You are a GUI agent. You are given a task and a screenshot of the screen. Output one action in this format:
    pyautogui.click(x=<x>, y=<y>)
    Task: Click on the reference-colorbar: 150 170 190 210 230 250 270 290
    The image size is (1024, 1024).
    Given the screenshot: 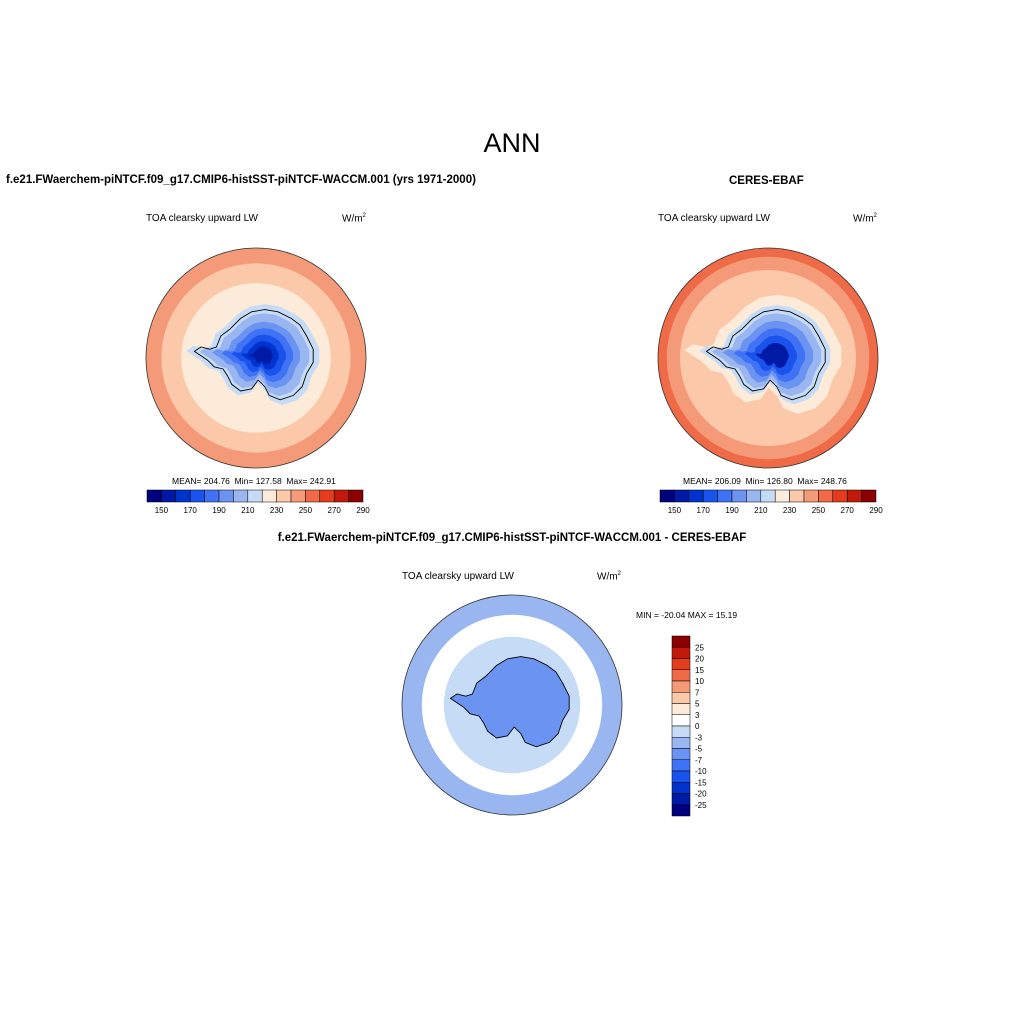 What is the action you would take?
    pyautogui.click(x=771, y=502)
    